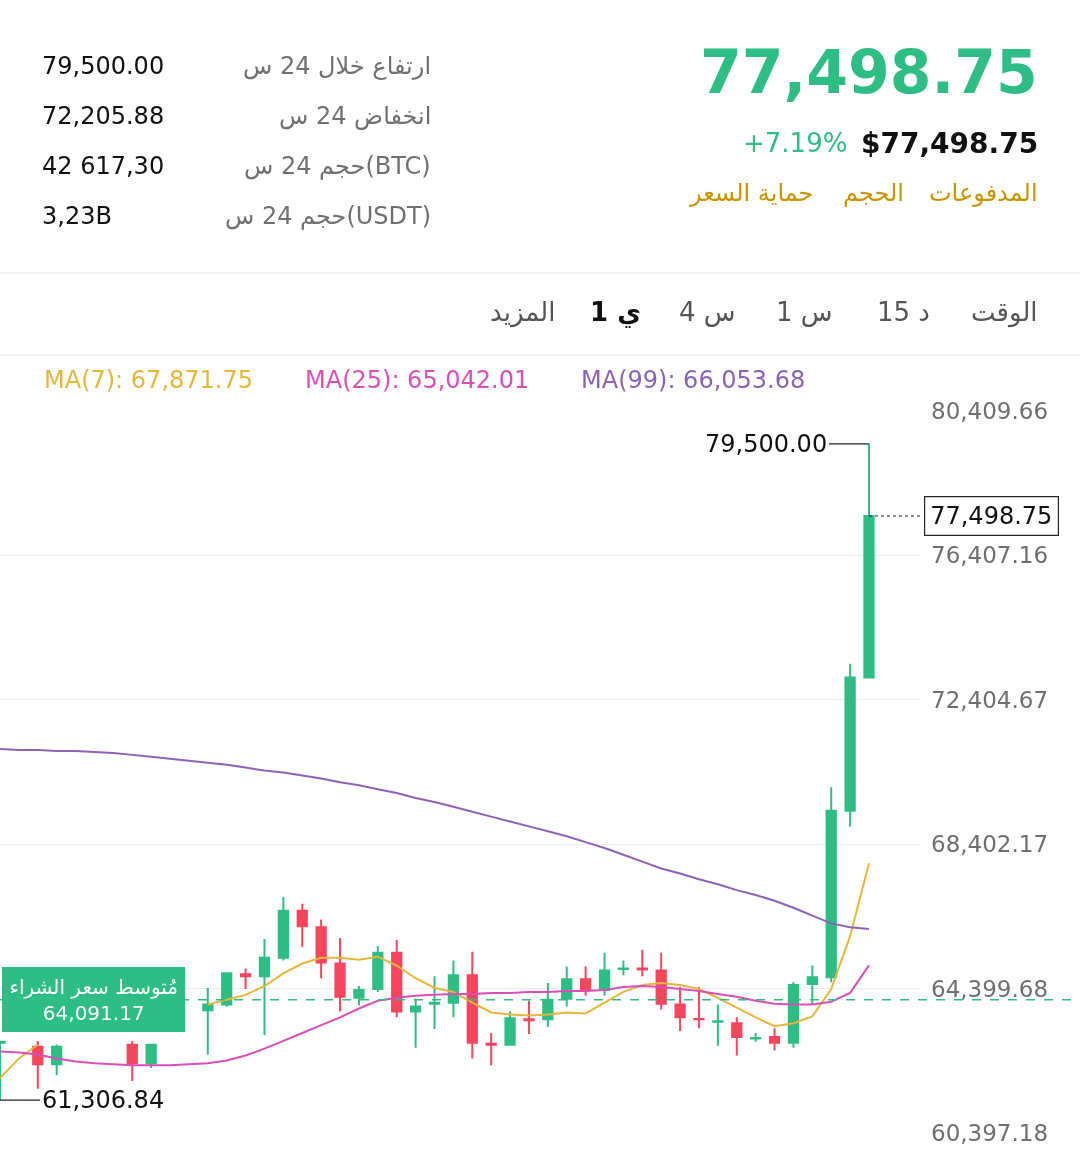 The height and width of the screenshot is (1151, 1080). Describe the element at coordinates (103, 1100) in the screenshot. I see `annotation: 61,306.84` at that location.